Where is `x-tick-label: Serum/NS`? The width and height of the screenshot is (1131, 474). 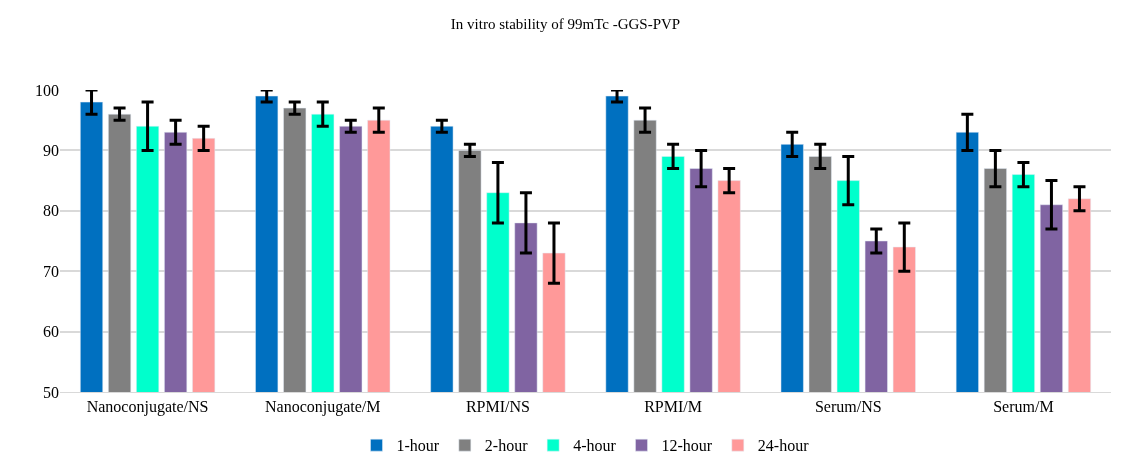 x-tick-label: Serum/NS is located at coordinates (848, 407).